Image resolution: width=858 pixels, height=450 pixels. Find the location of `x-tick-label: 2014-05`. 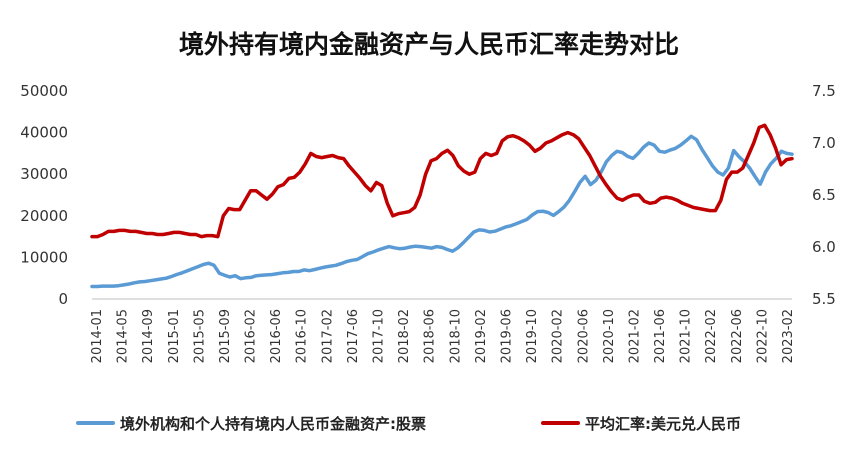

x-tick-label: 2014-05 is located at coordinates (123, 336).